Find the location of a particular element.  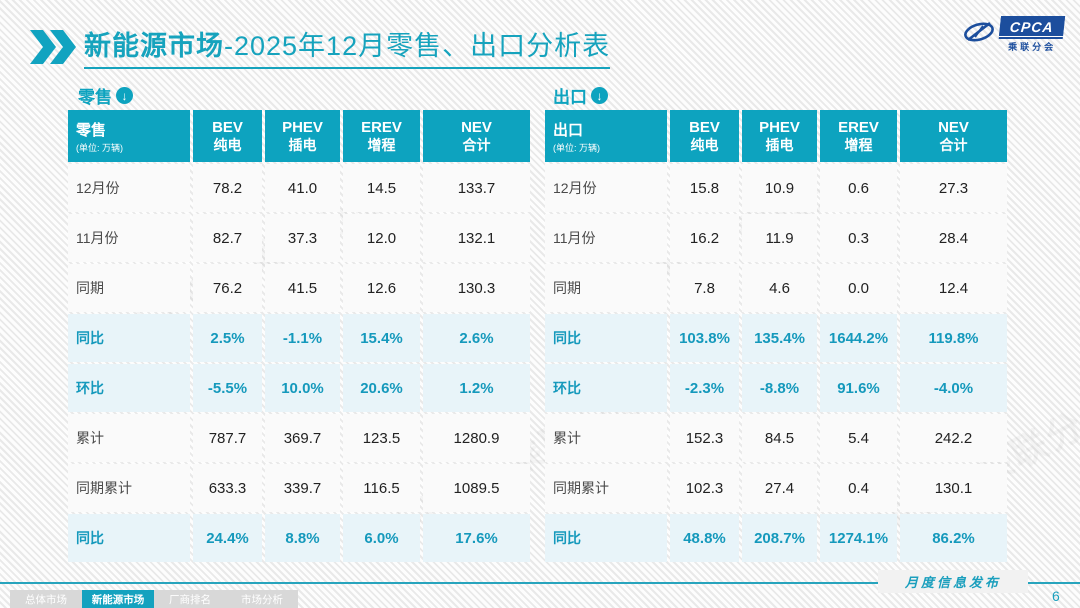

cell-value: 17.6% is located at coordinates (476, 538).